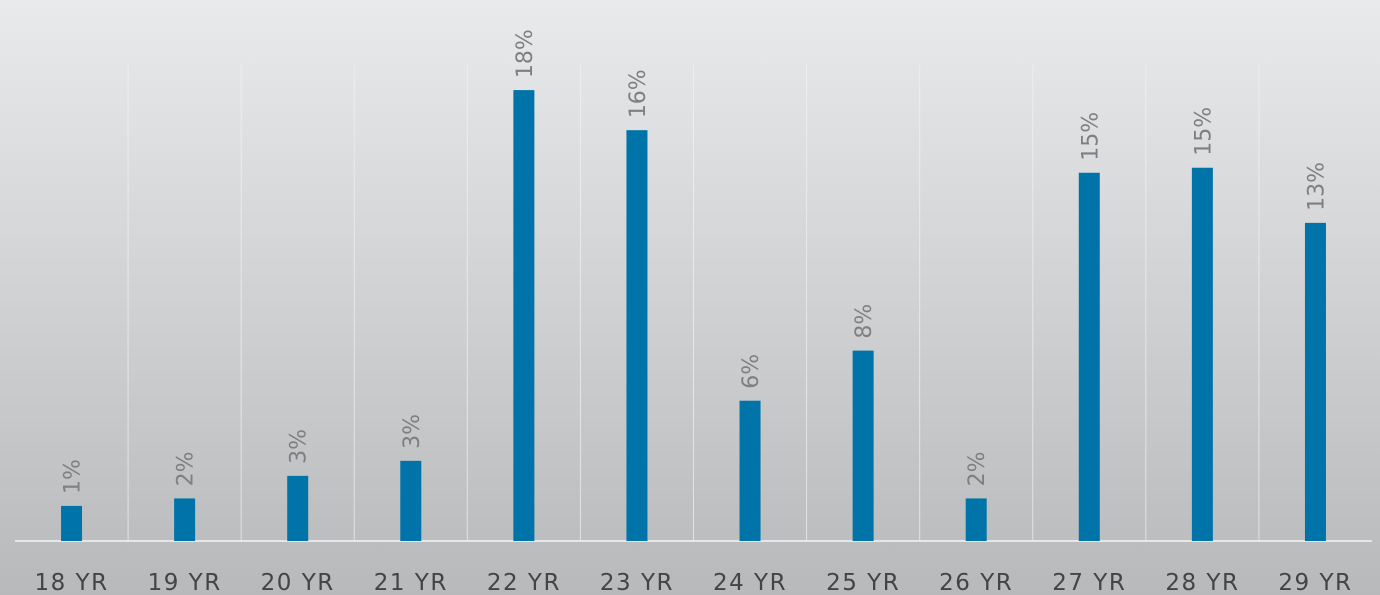 Image resolution: width=1380 pixels, height=595 pixels. I want to click on category-label: 22 YR, so click(524, 582).